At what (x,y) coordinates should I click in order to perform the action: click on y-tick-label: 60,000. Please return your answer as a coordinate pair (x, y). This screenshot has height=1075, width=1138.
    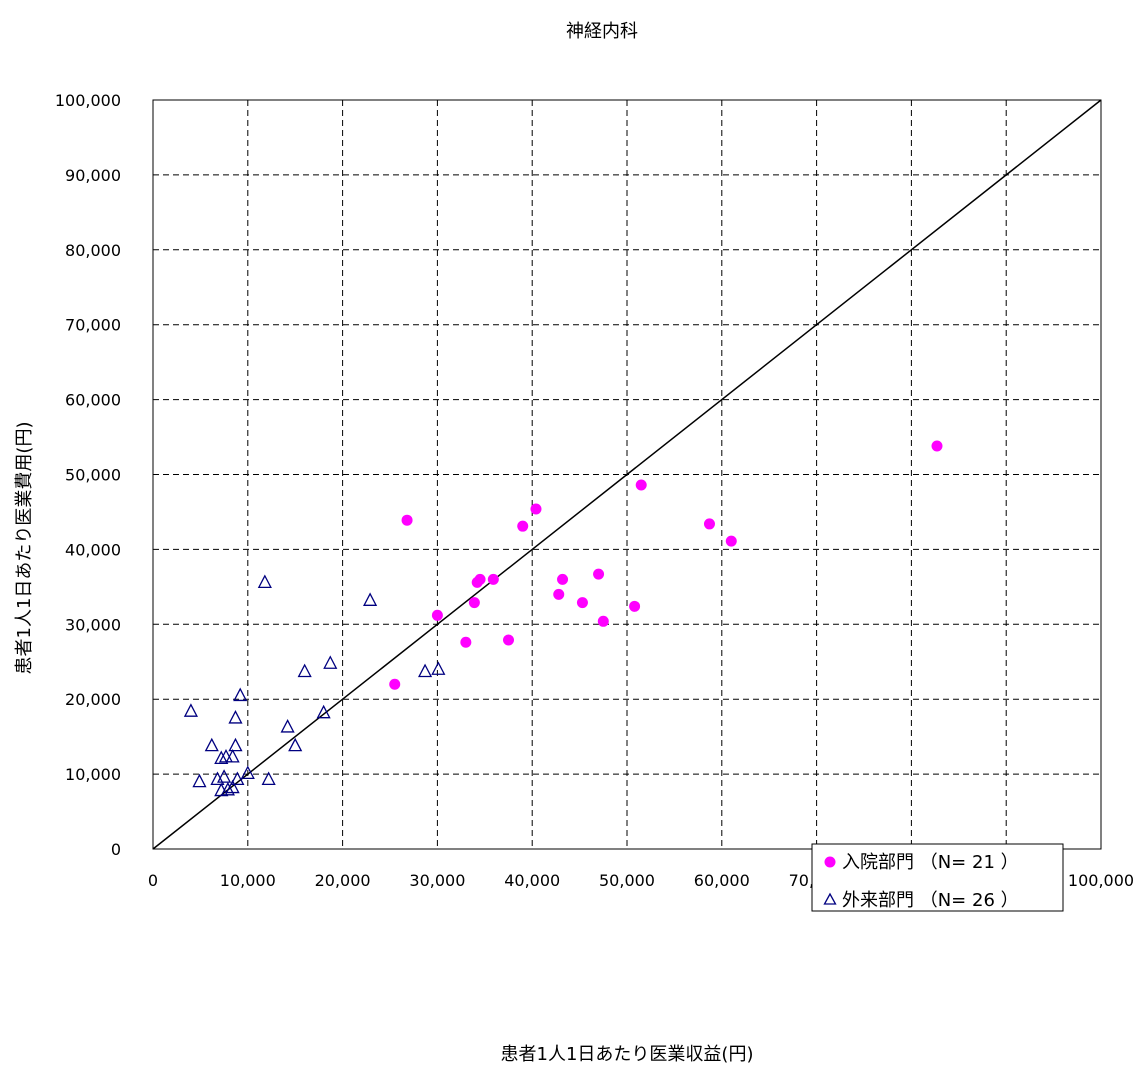
    Looking at the image, I should click on (93, 400).